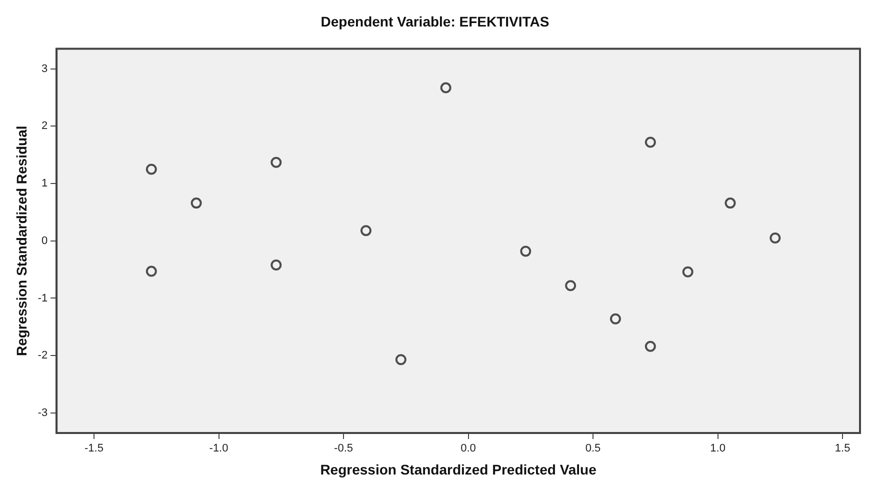 This screenshot has width=874, height=487. Describe the element at coordinates (44, 240) in the screenshot. I see `y-tick-label: 0` at that location.